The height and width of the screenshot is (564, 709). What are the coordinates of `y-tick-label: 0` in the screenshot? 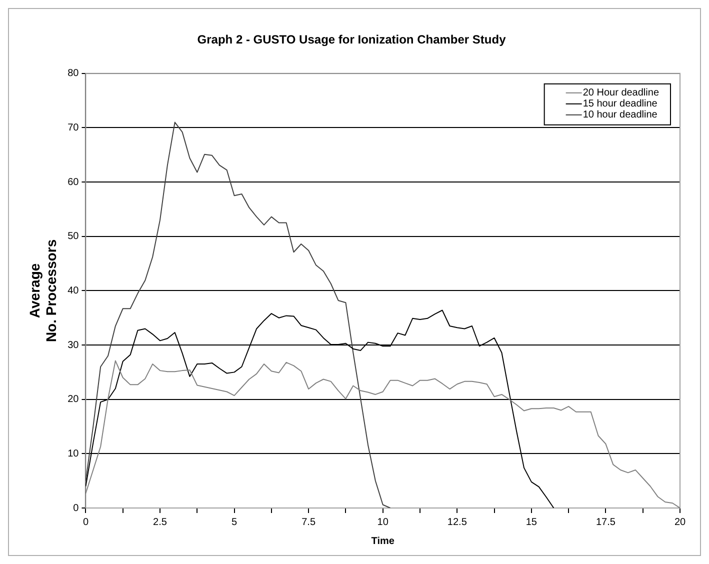 It's located at (76, 508).